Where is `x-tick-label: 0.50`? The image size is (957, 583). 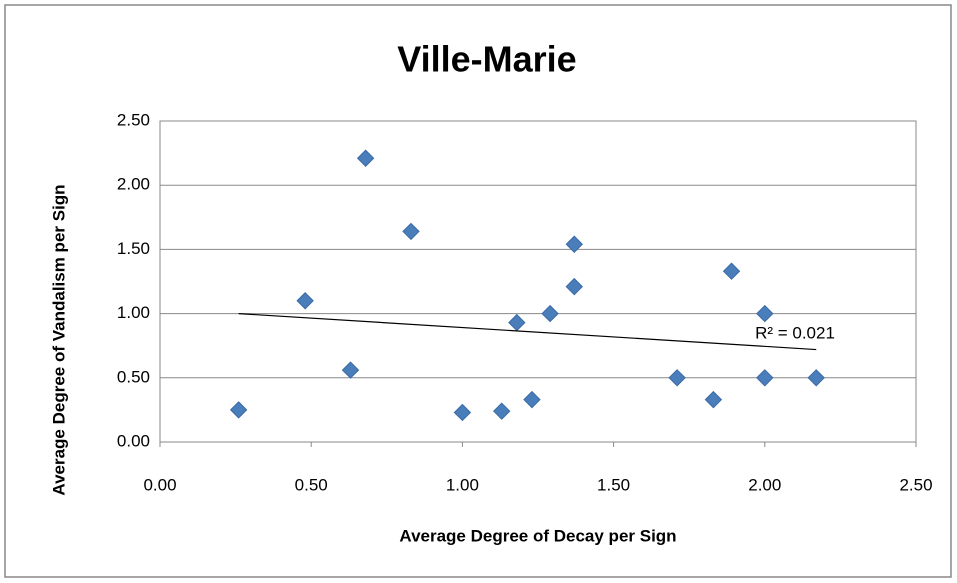
x-tick-label: 0.50 is located at coordinates (311, 484).